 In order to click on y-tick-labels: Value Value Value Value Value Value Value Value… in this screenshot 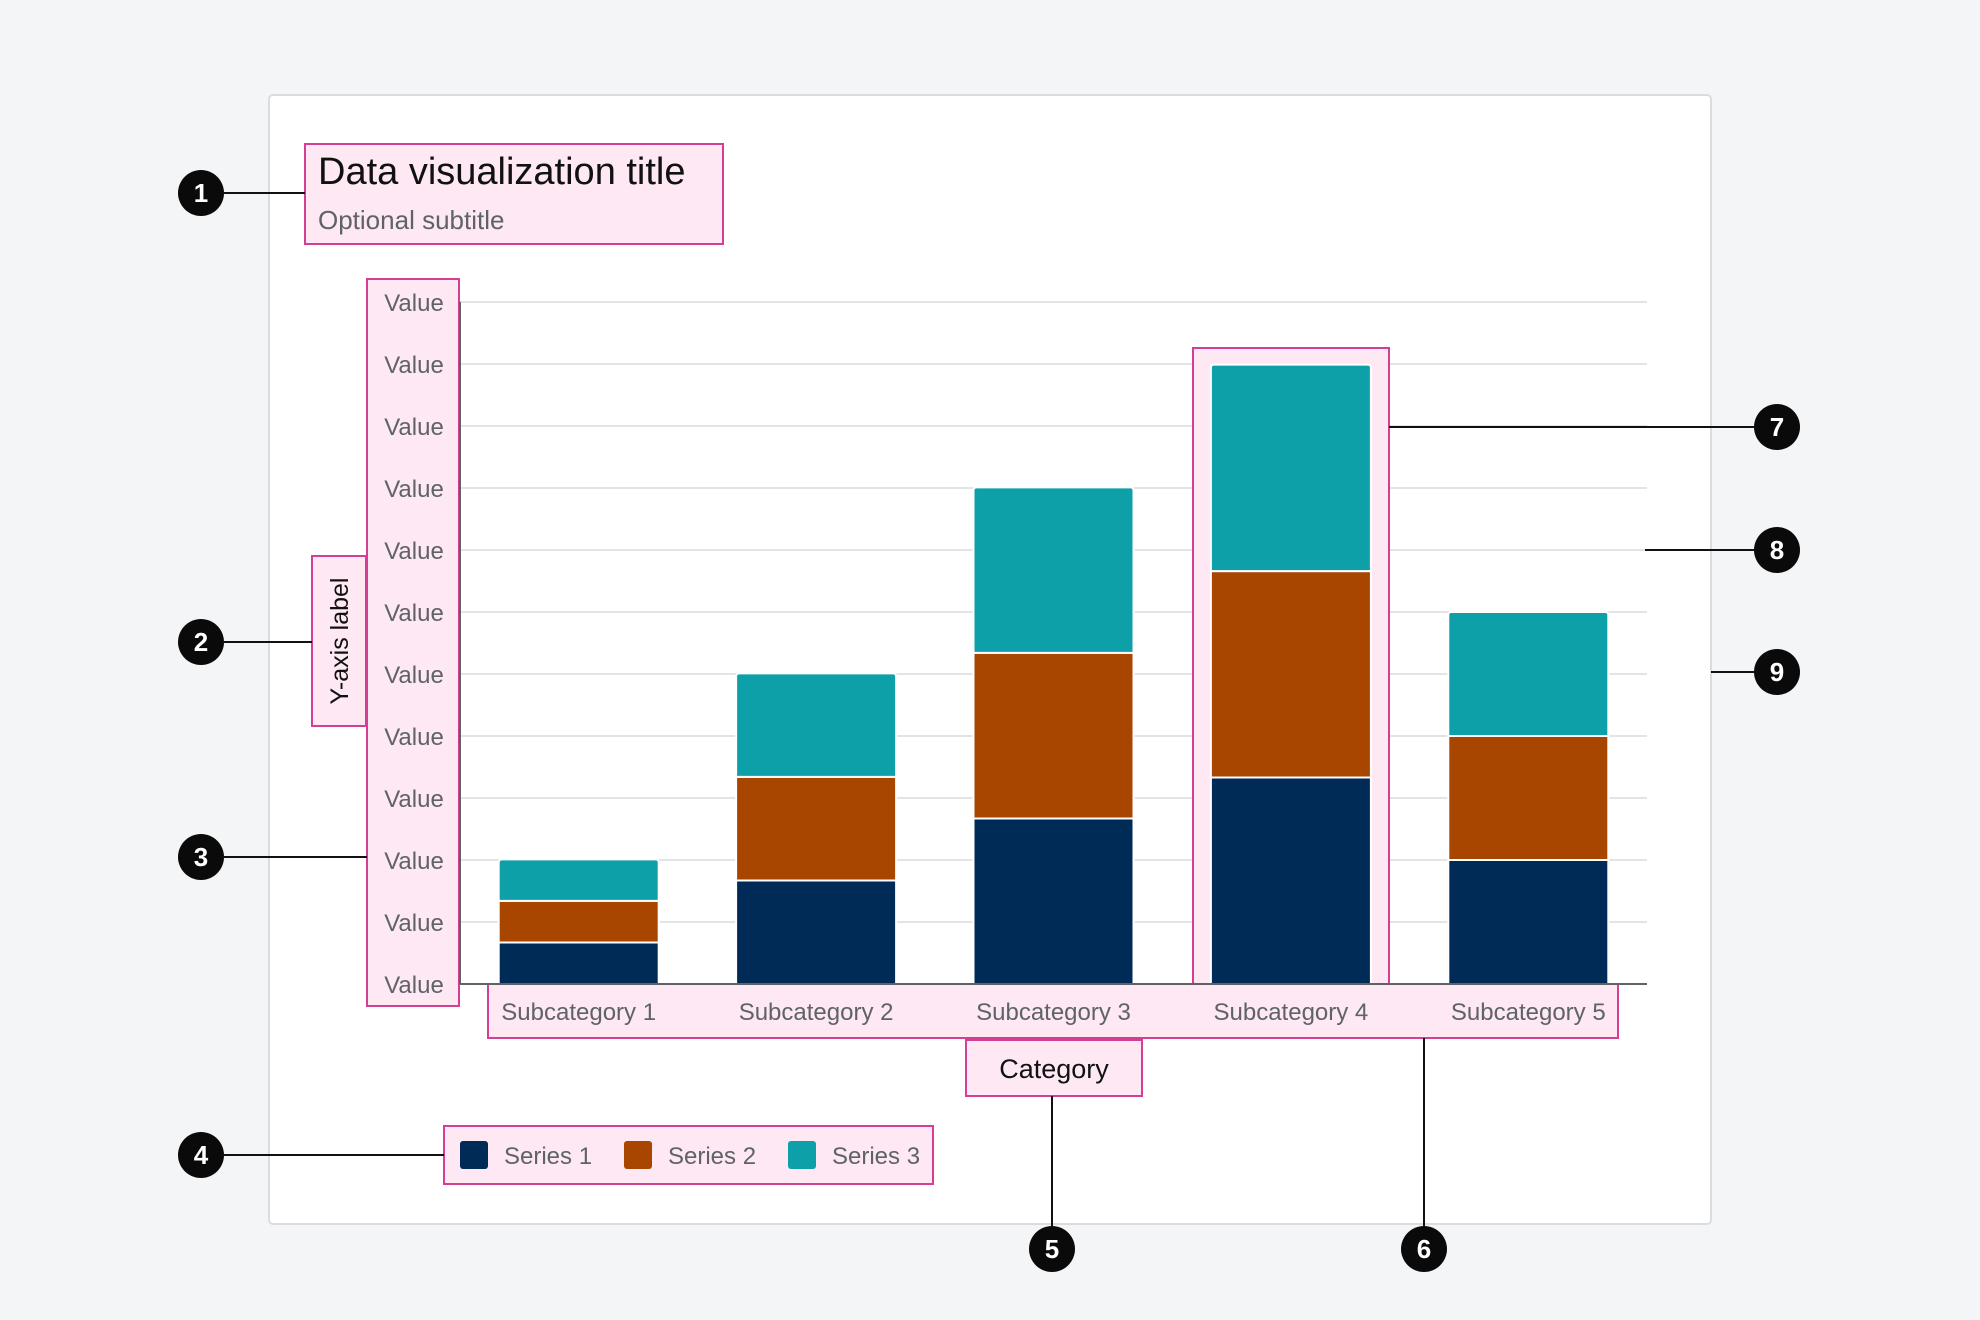, I will do `click(414, 644)`.